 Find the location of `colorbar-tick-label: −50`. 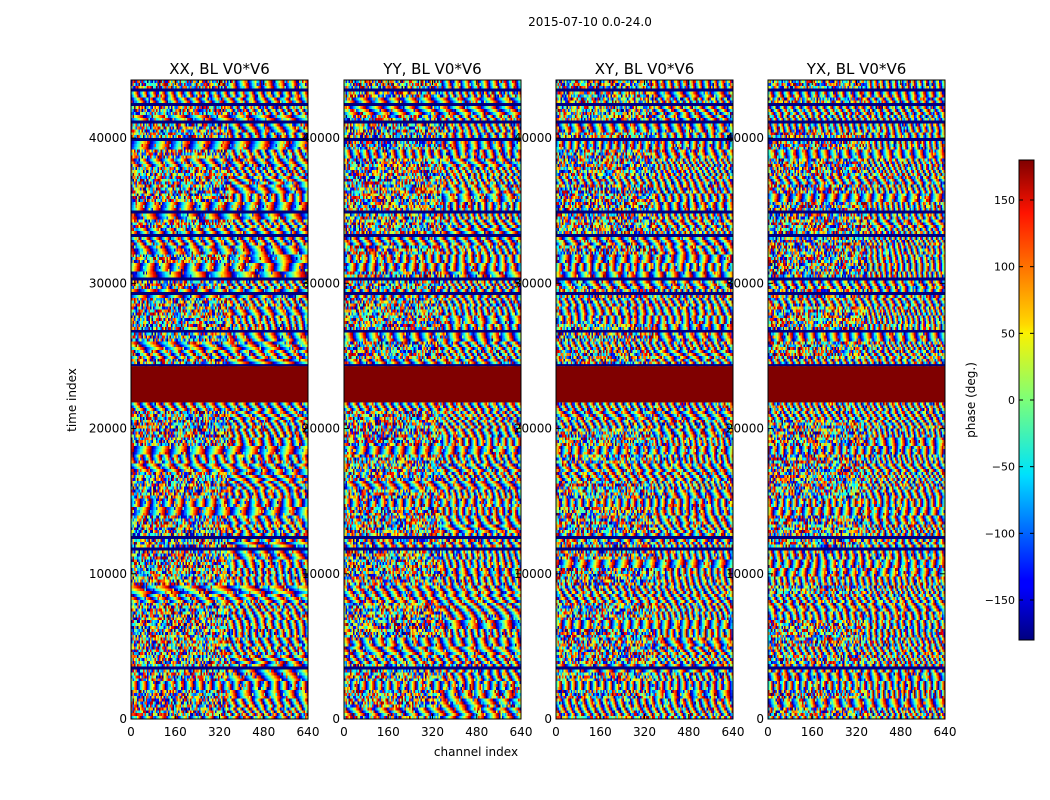

colorbar-tick-label: −50 is located at coordinates (1003, 467).